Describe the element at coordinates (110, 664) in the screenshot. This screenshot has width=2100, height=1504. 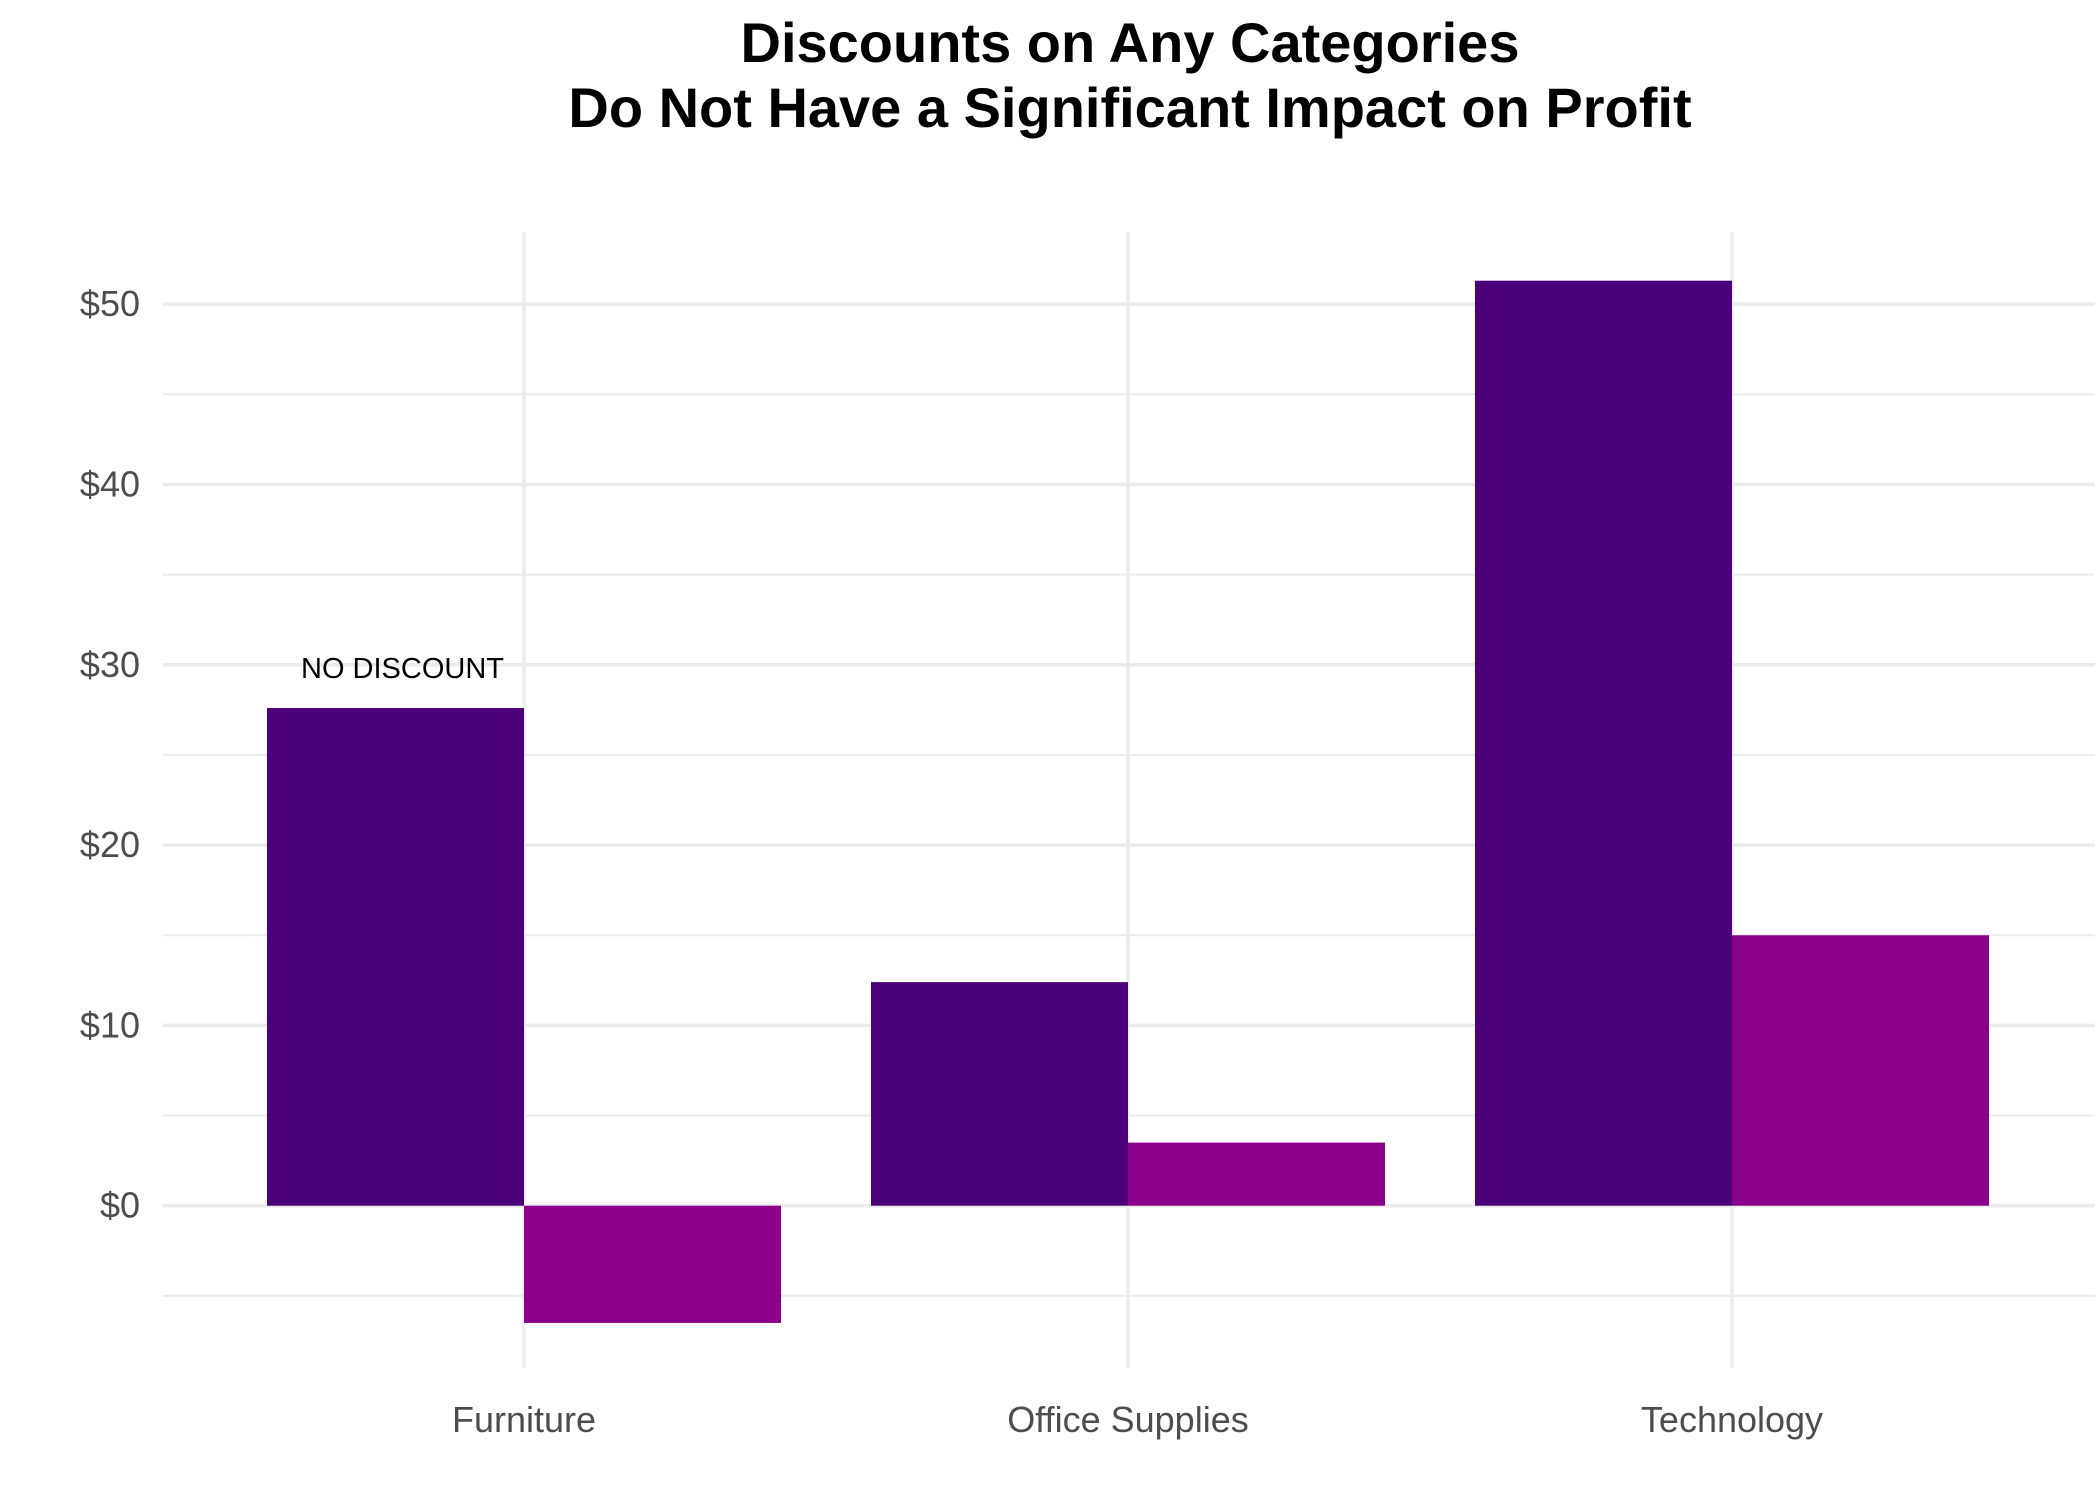
I see `y-tick-label: $30` at that location.